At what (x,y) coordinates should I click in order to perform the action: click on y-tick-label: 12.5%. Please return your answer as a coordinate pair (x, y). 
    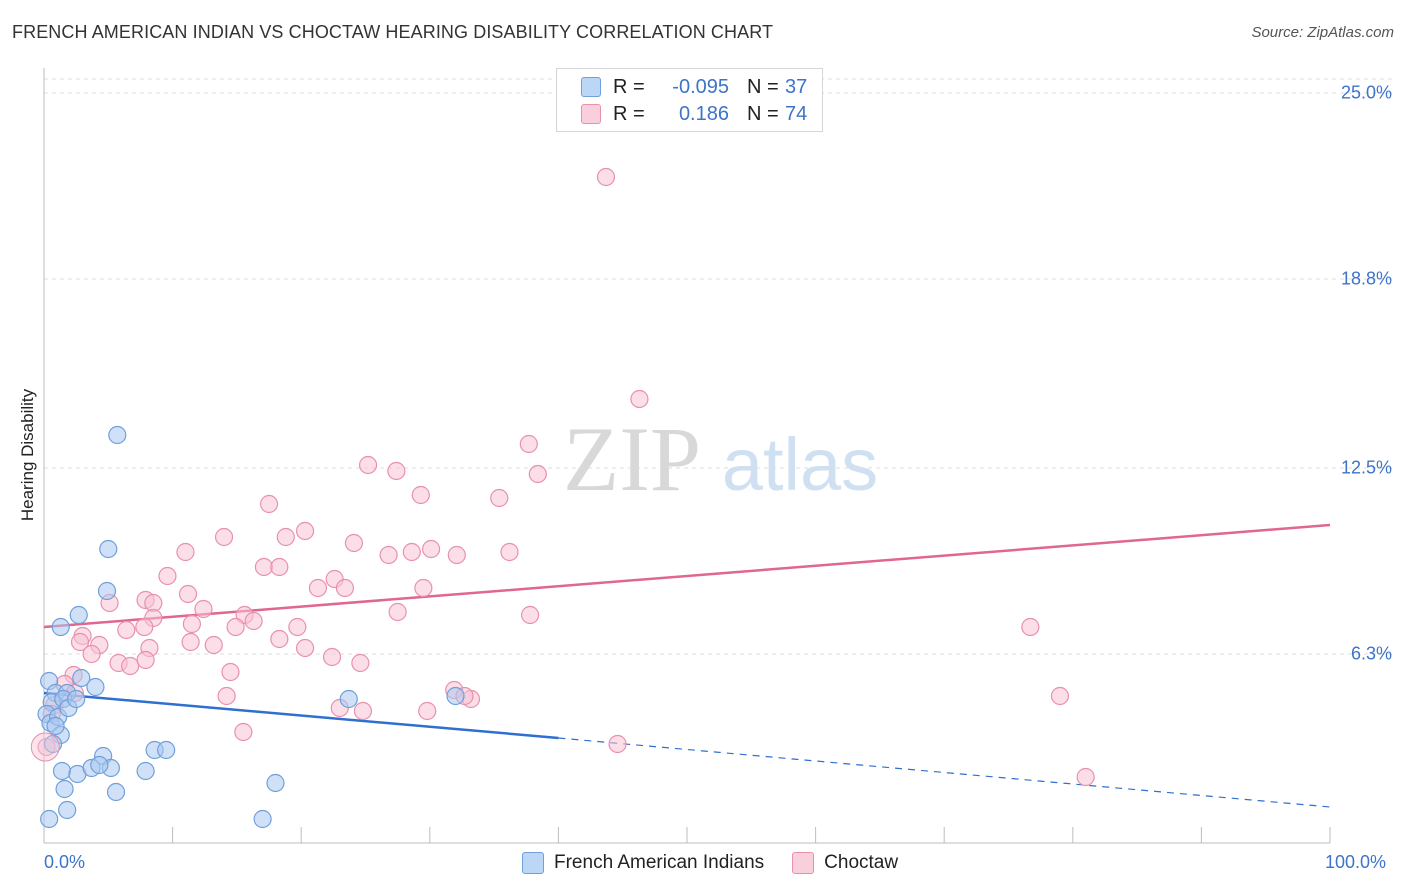
    Looking at the image, I should click on (1366, 467).